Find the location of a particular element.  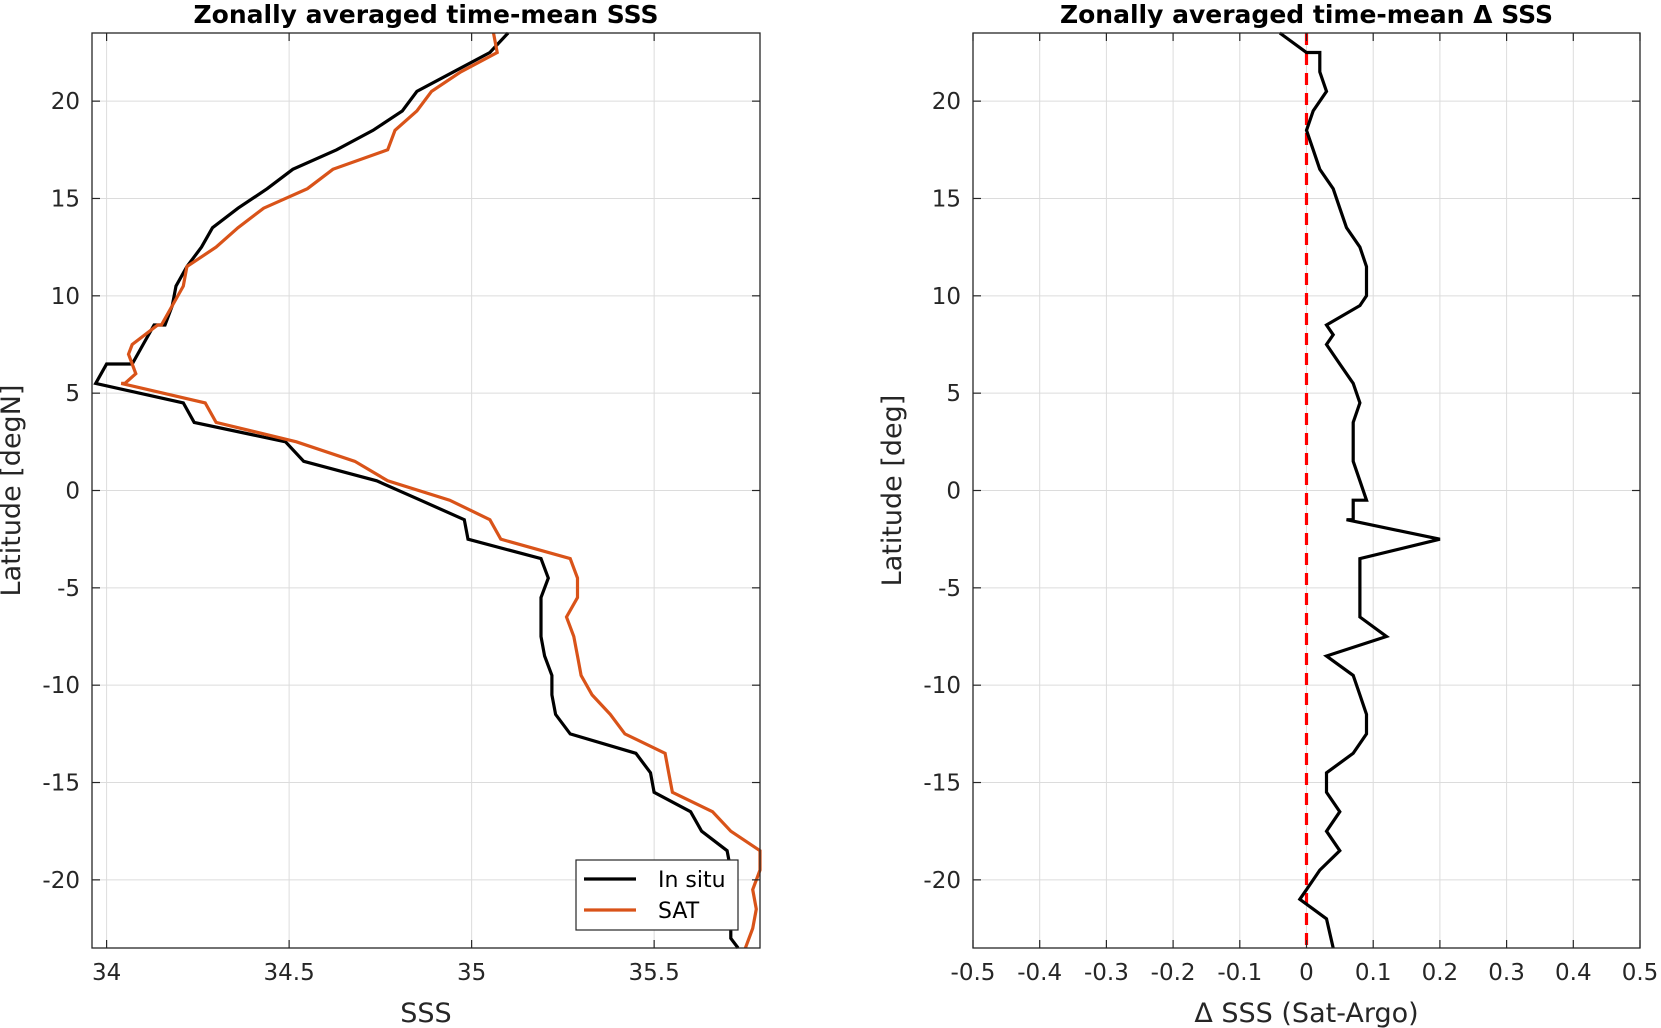

y-axis-label: Latitude [degN] is located at coordinates (13, 491).